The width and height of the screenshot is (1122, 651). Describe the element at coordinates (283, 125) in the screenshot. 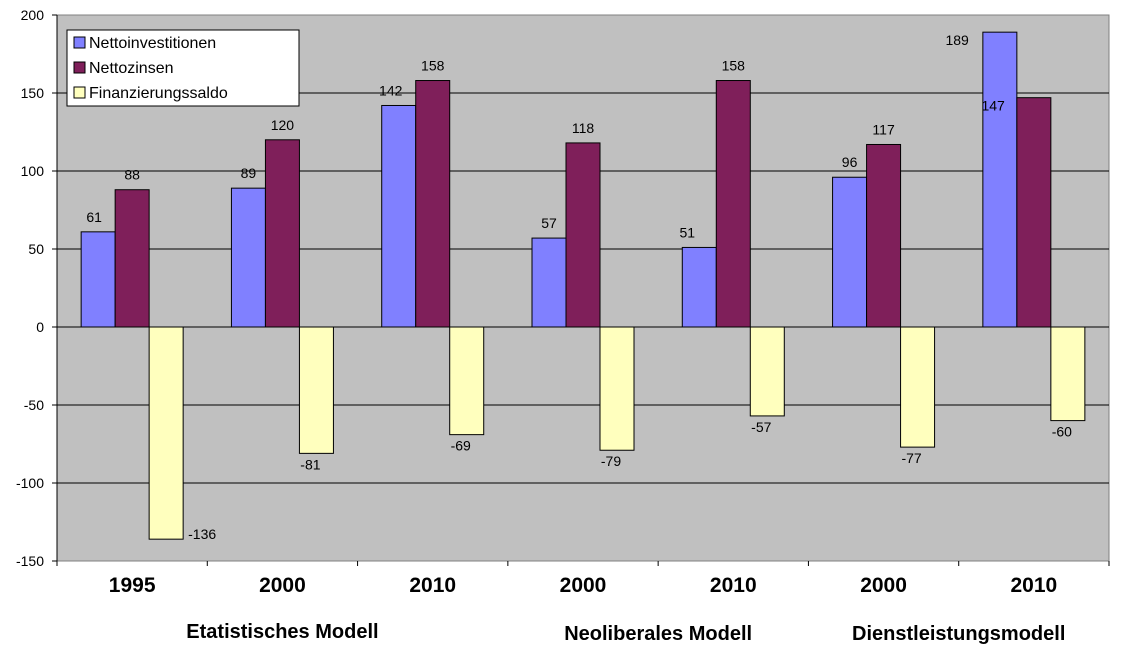

I see `data-label: 120` at that location.